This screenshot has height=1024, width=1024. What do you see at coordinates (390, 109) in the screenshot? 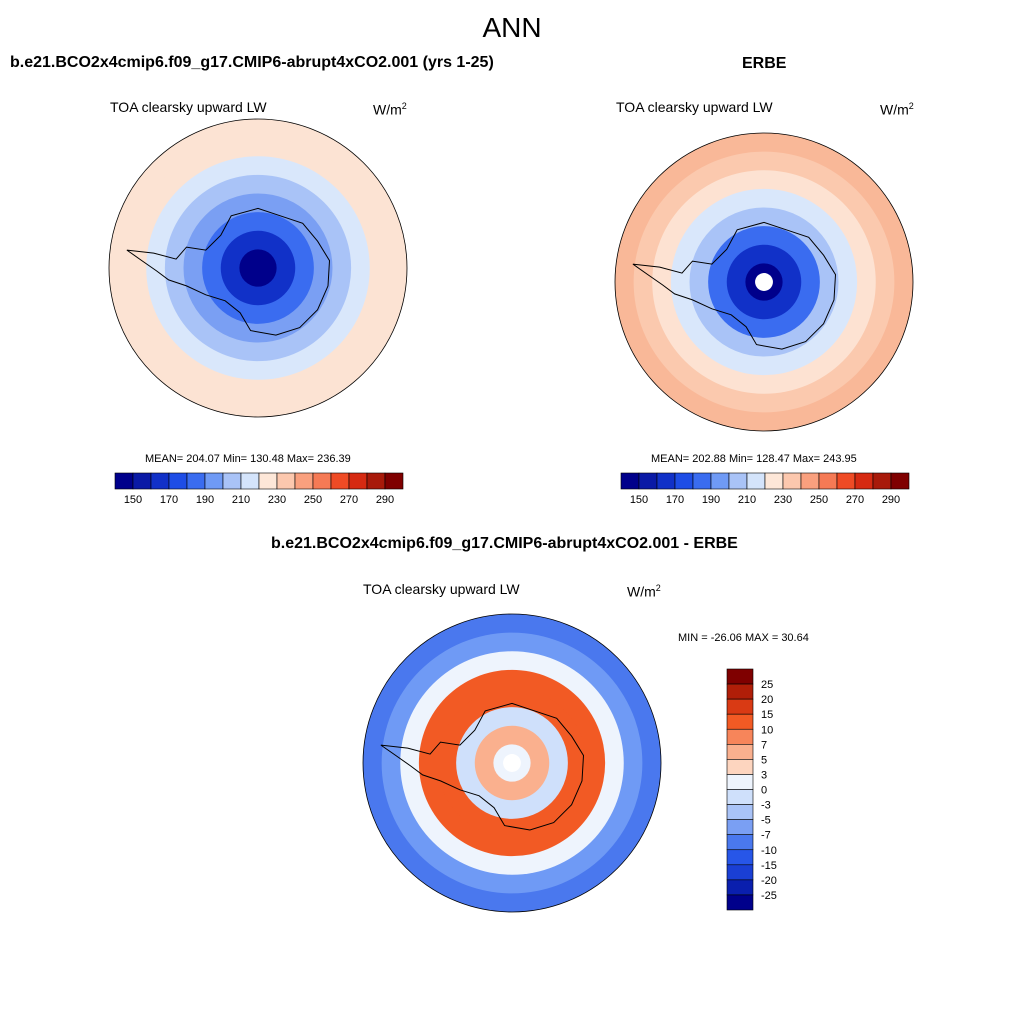
I see `panel-1-units: W/m2` at bounding box center [390, 109].